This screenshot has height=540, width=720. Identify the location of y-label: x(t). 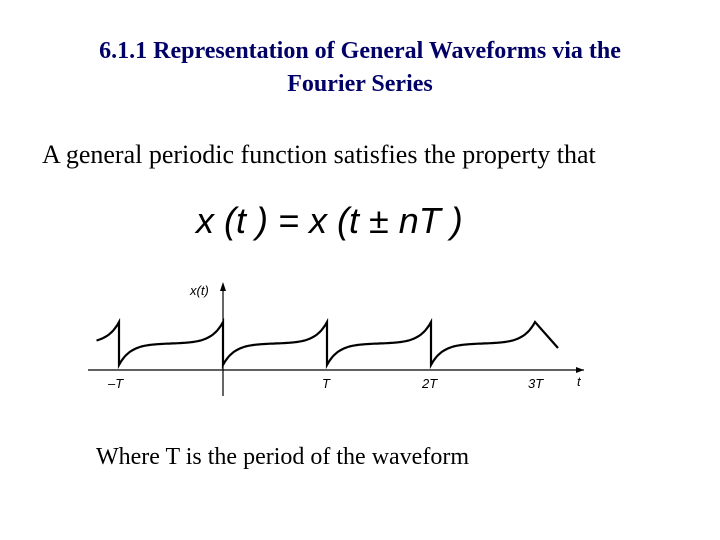
(199, 290).